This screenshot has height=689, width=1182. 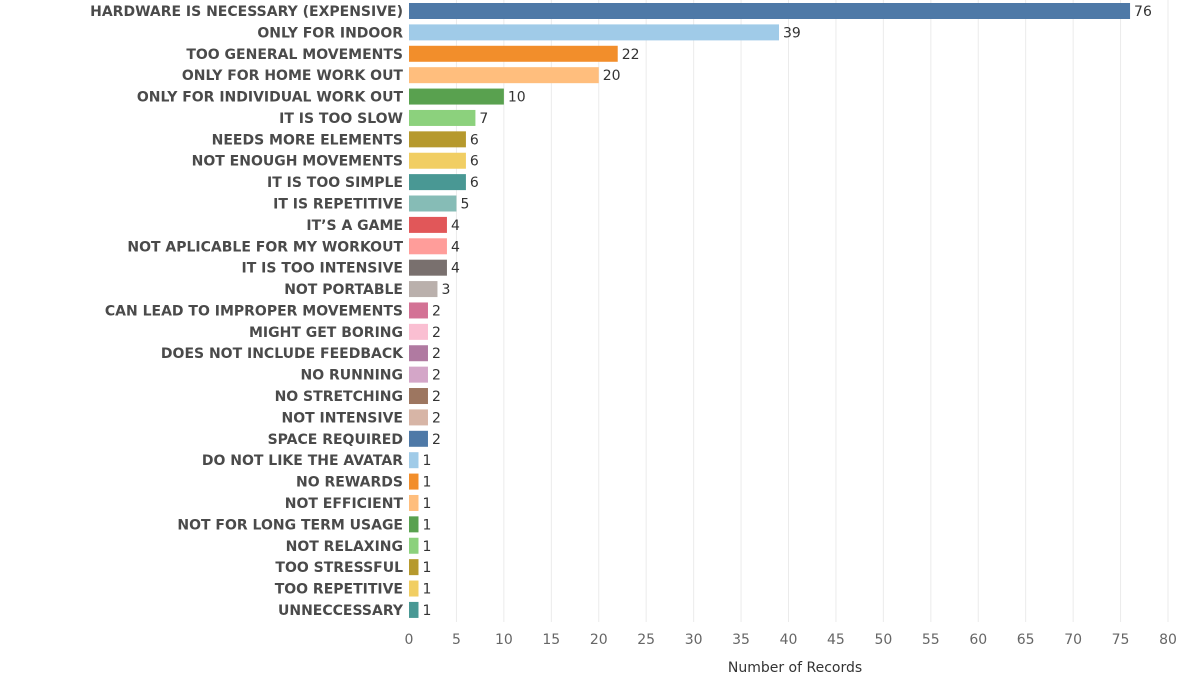 What do you see at coordinates (483, 119) in the screenshot?
I see `value-label: 7` at bounding box center [483, 119].